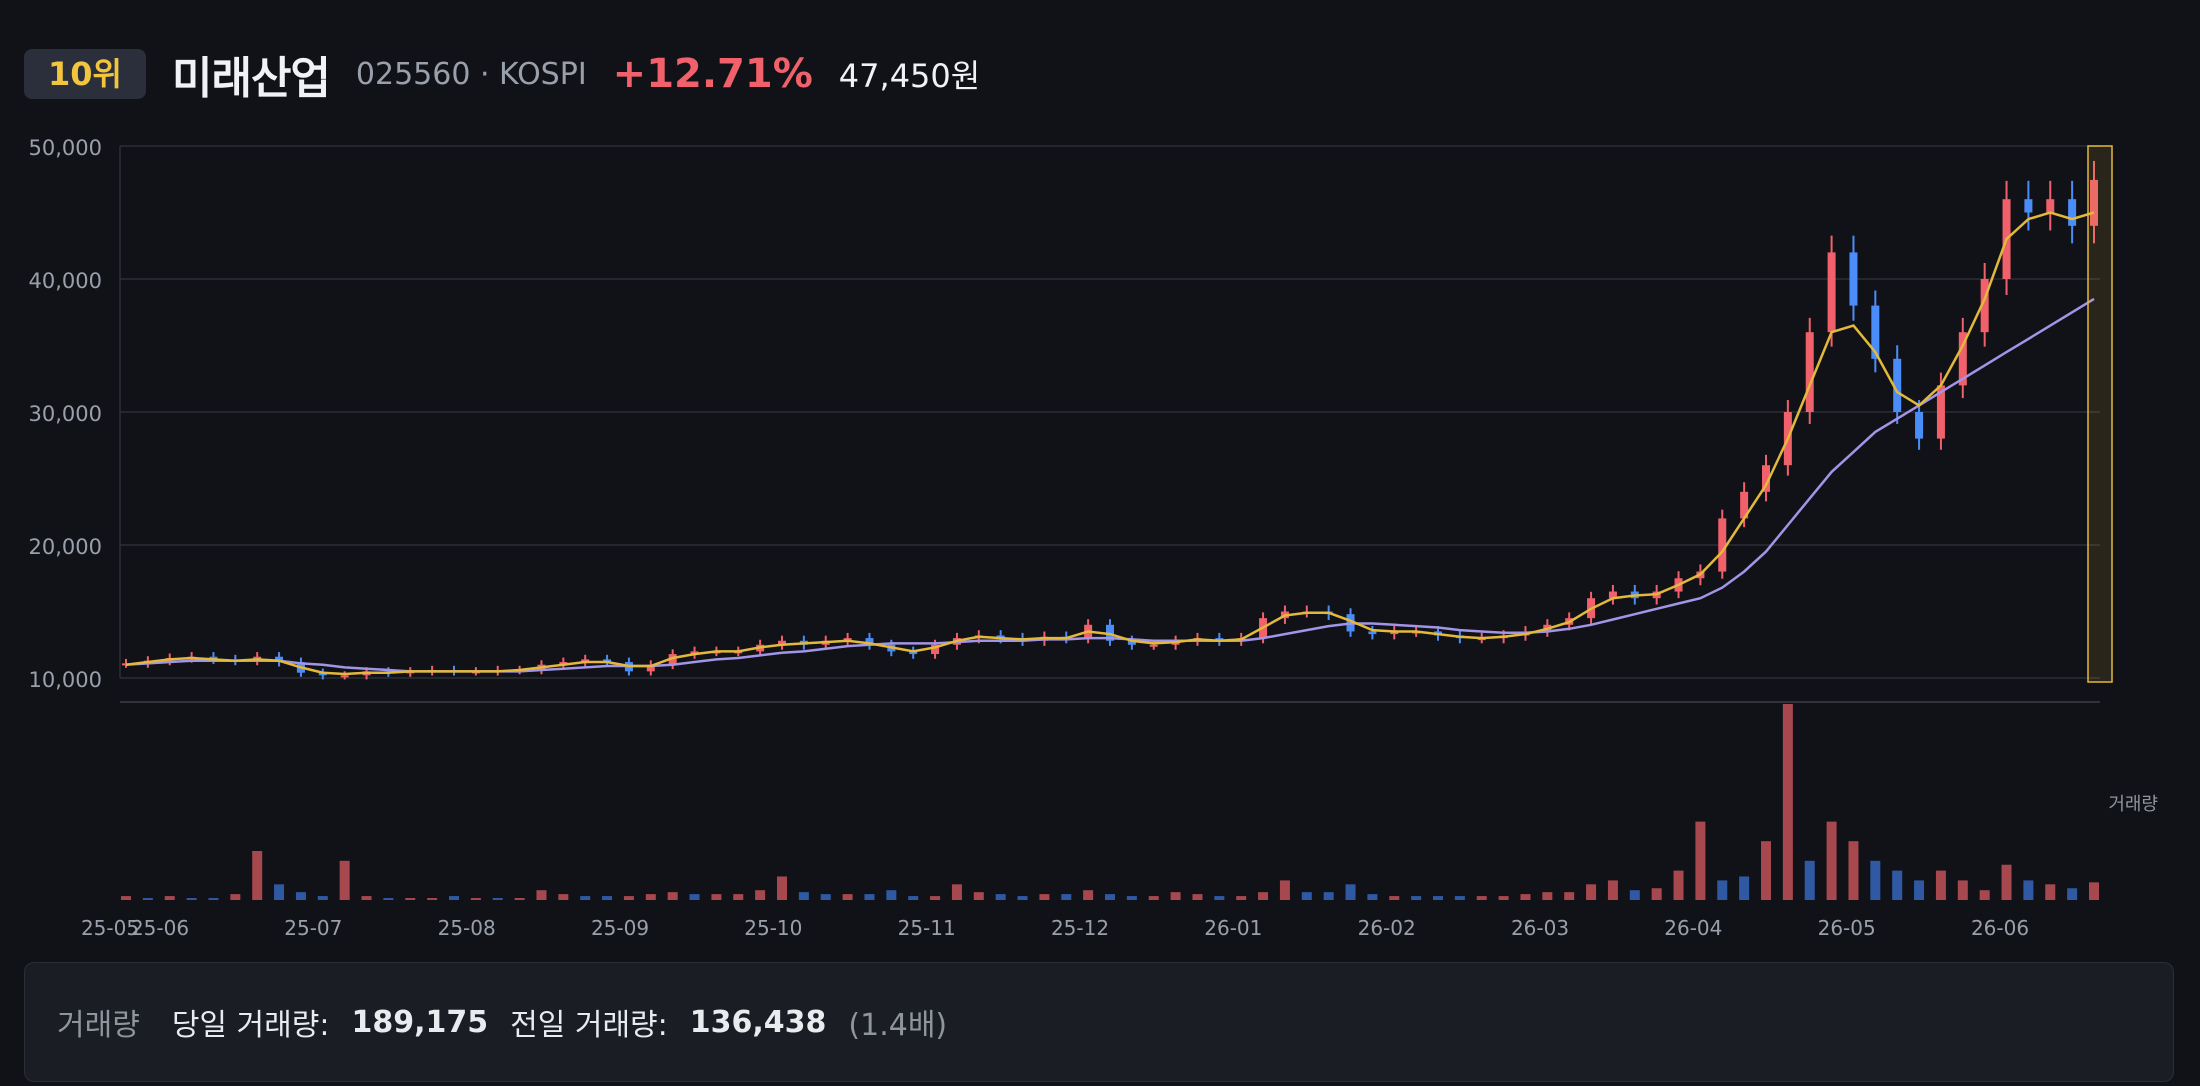  Describe the element at coordinates (313, 928) in the screenshot. I see `x-tick-label: 25-07` at that location.